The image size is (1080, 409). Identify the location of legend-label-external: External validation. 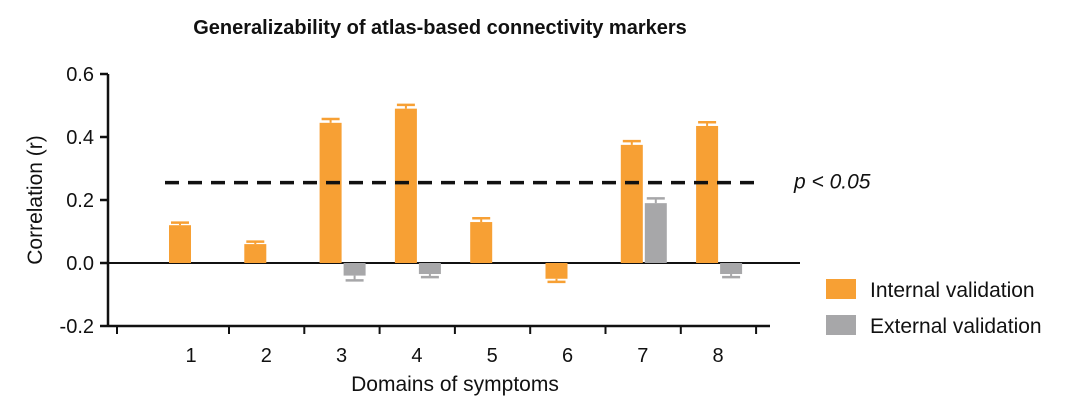
(956, 326).